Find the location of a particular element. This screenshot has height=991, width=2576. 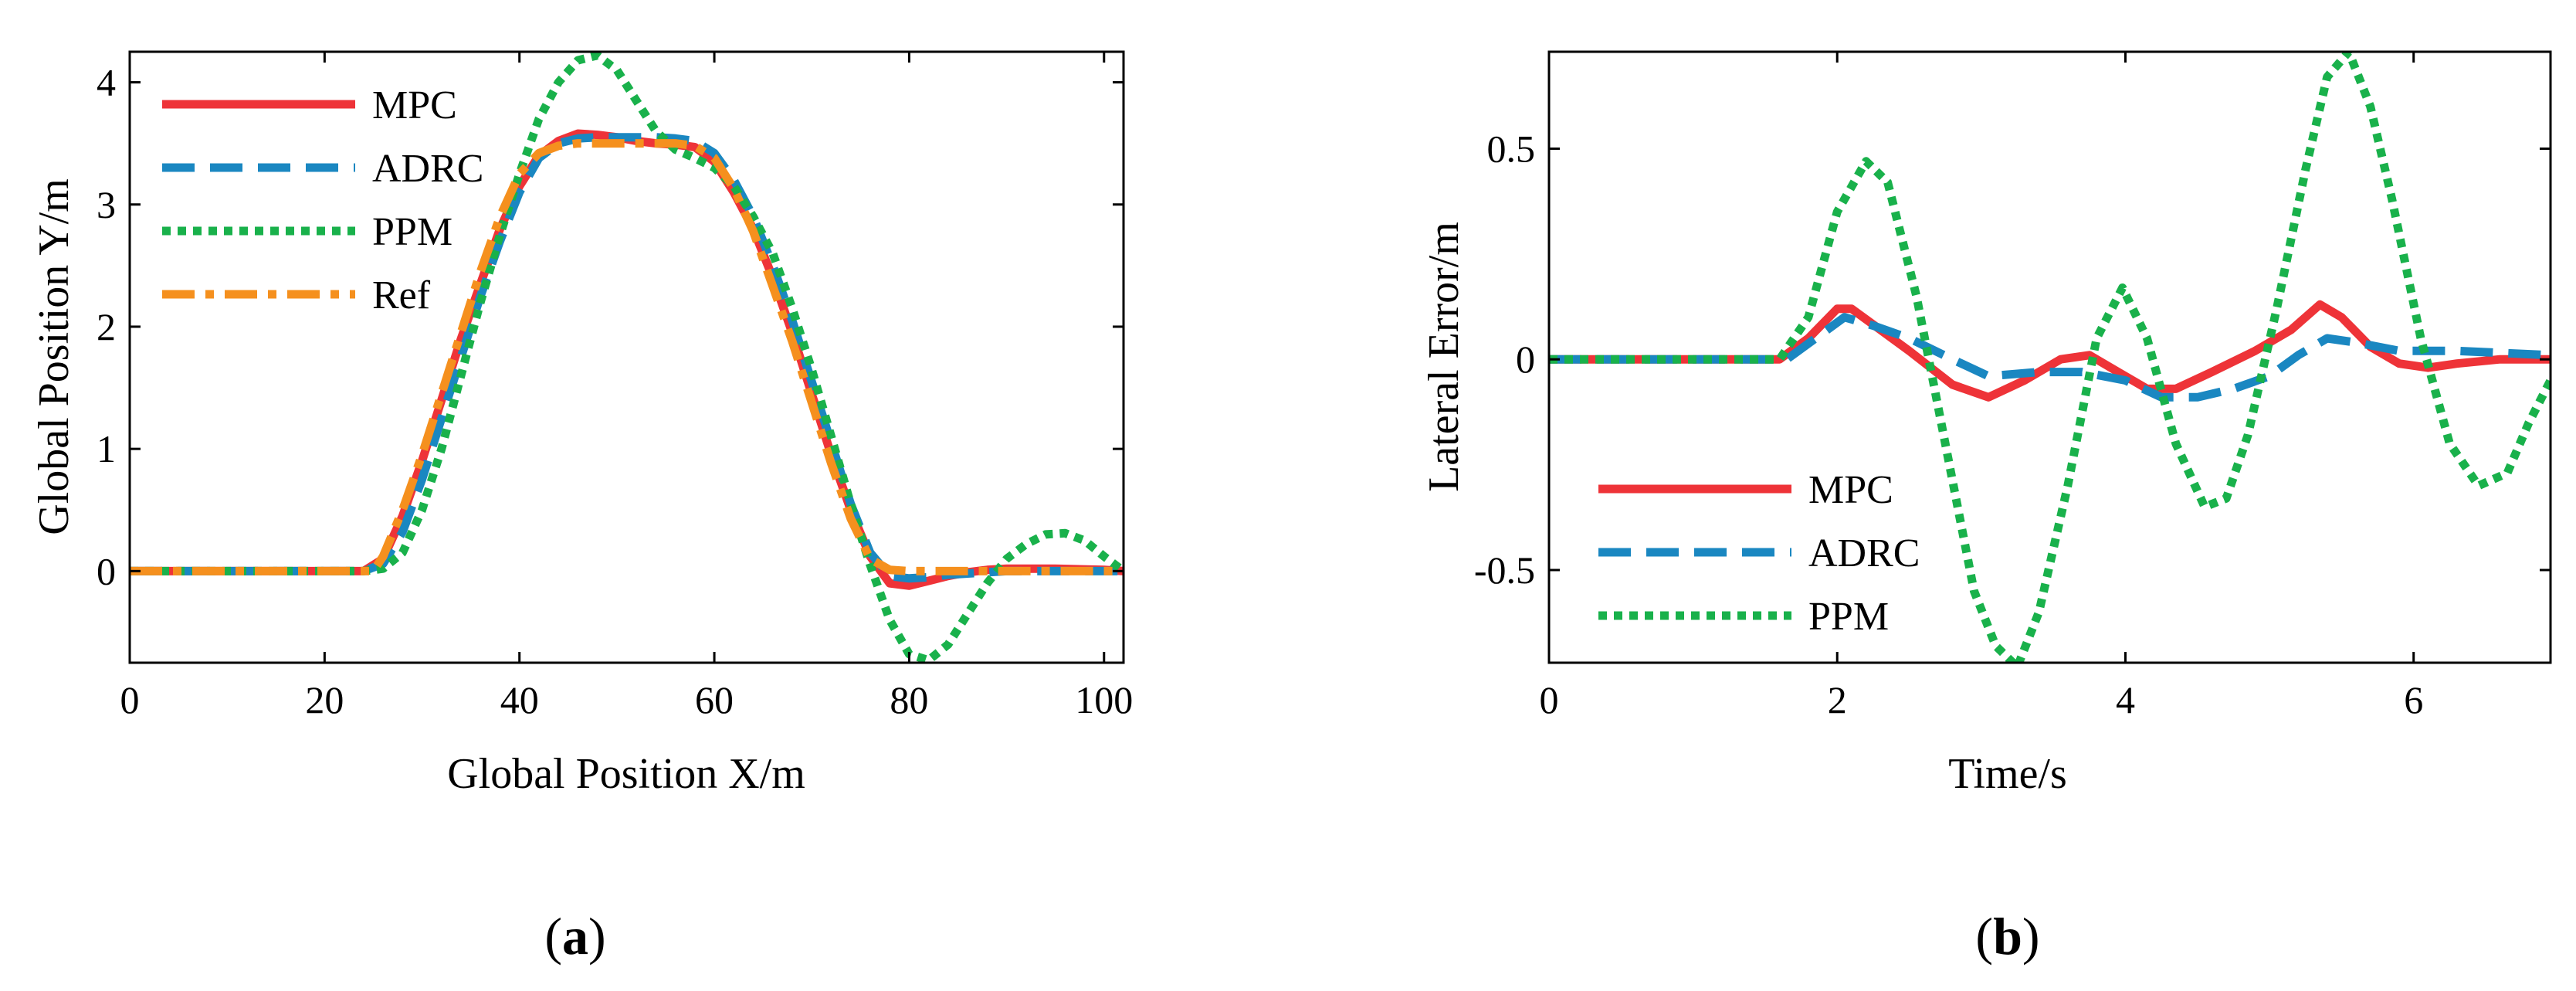

panel-b-y-tick-label: 0 is located at coordinates (1525, 359).